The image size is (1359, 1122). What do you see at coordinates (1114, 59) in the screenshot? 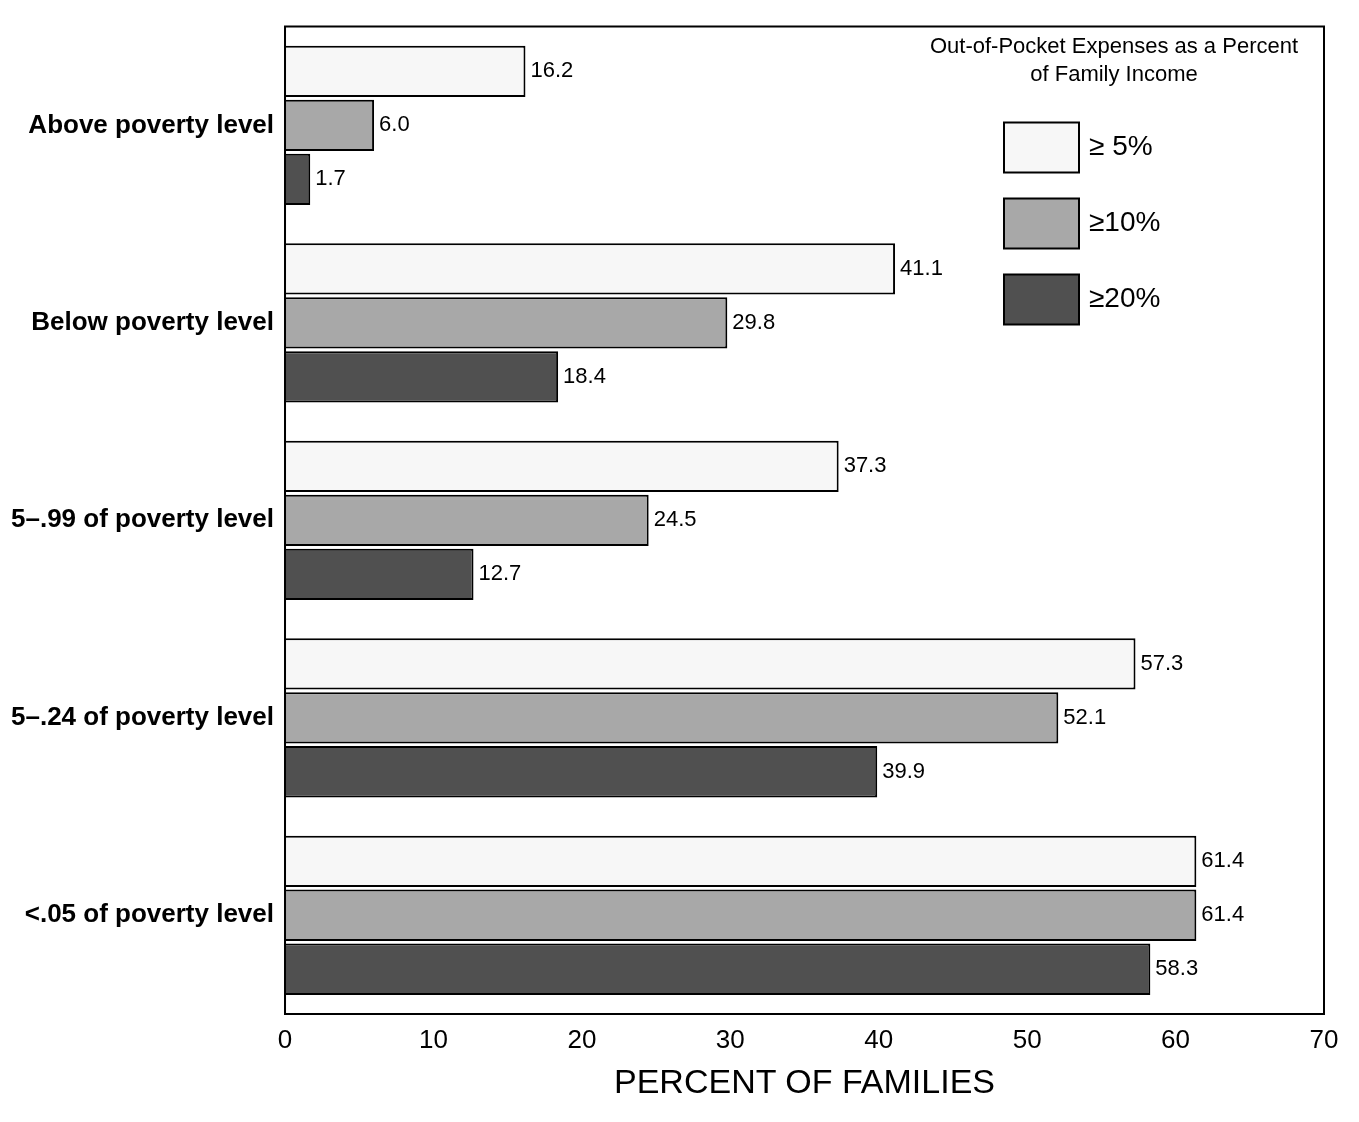
I see `legend-title: Out-of-Pocket Expenses as a Percent of Family Income` at bounding box center [1114, 59].